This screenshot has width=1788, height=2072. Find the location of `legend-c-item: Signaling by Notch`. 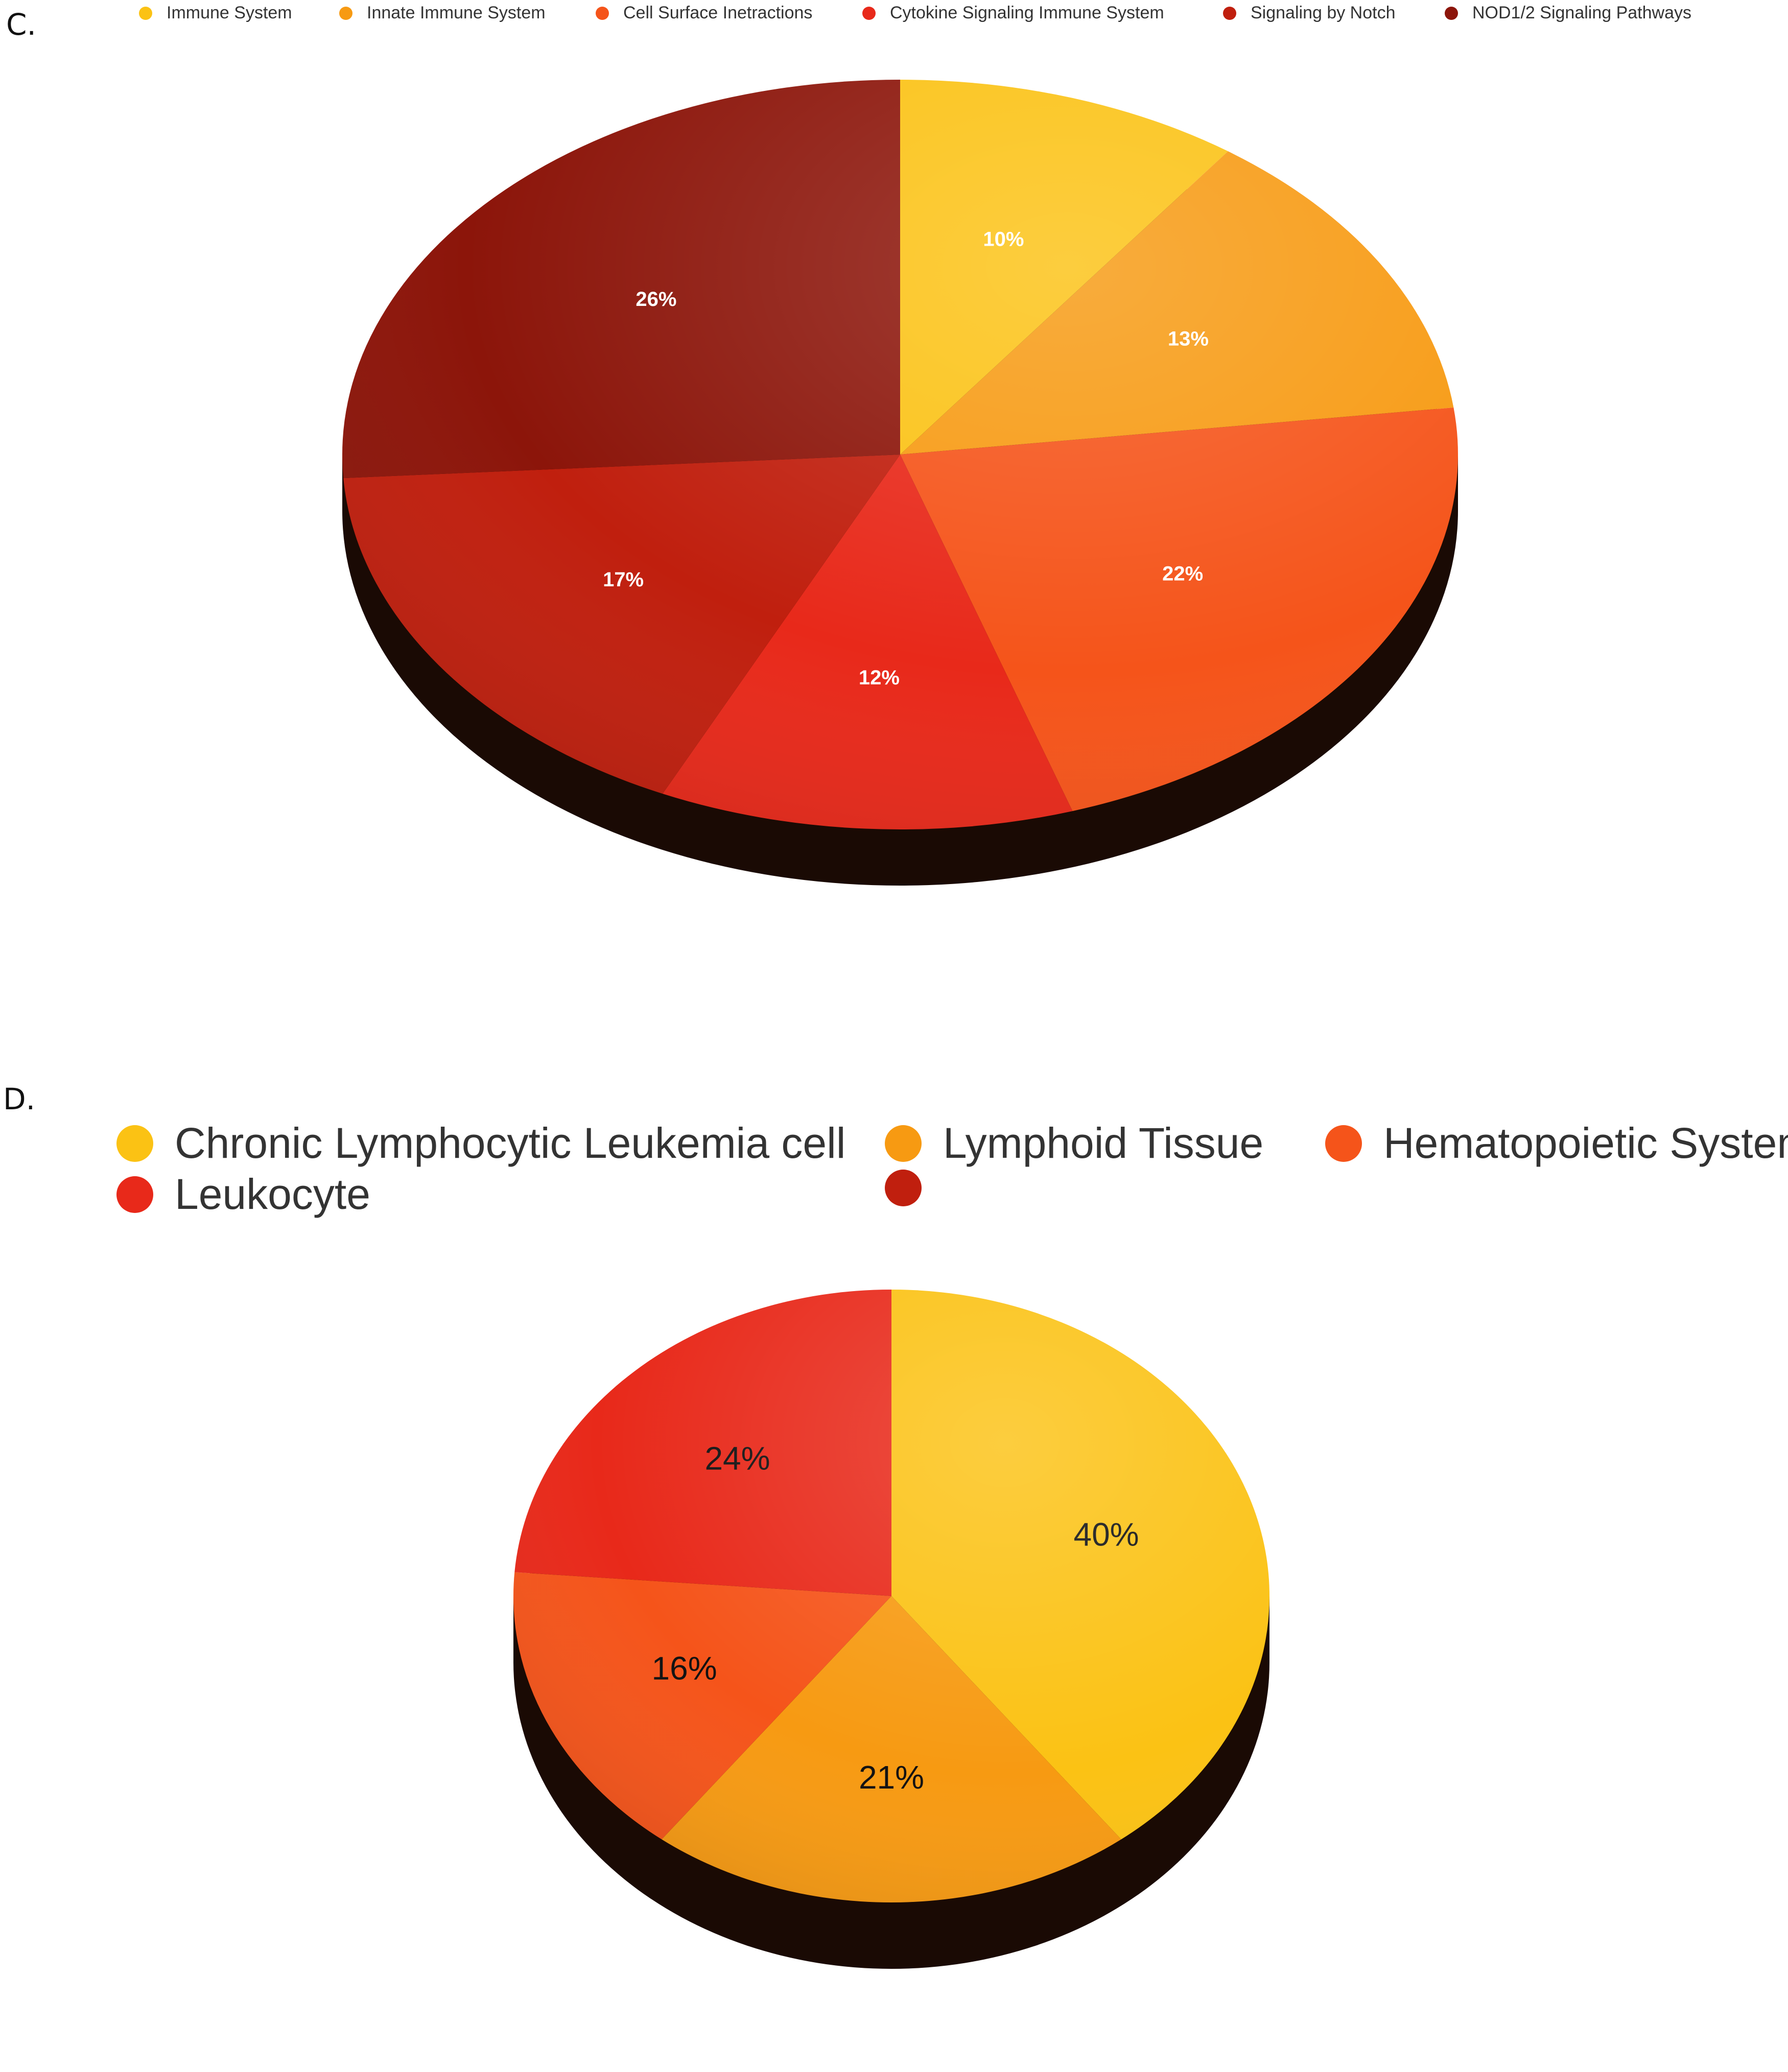

legend-c-item: Signaling by Notch is located at coordinates (1309, 13).